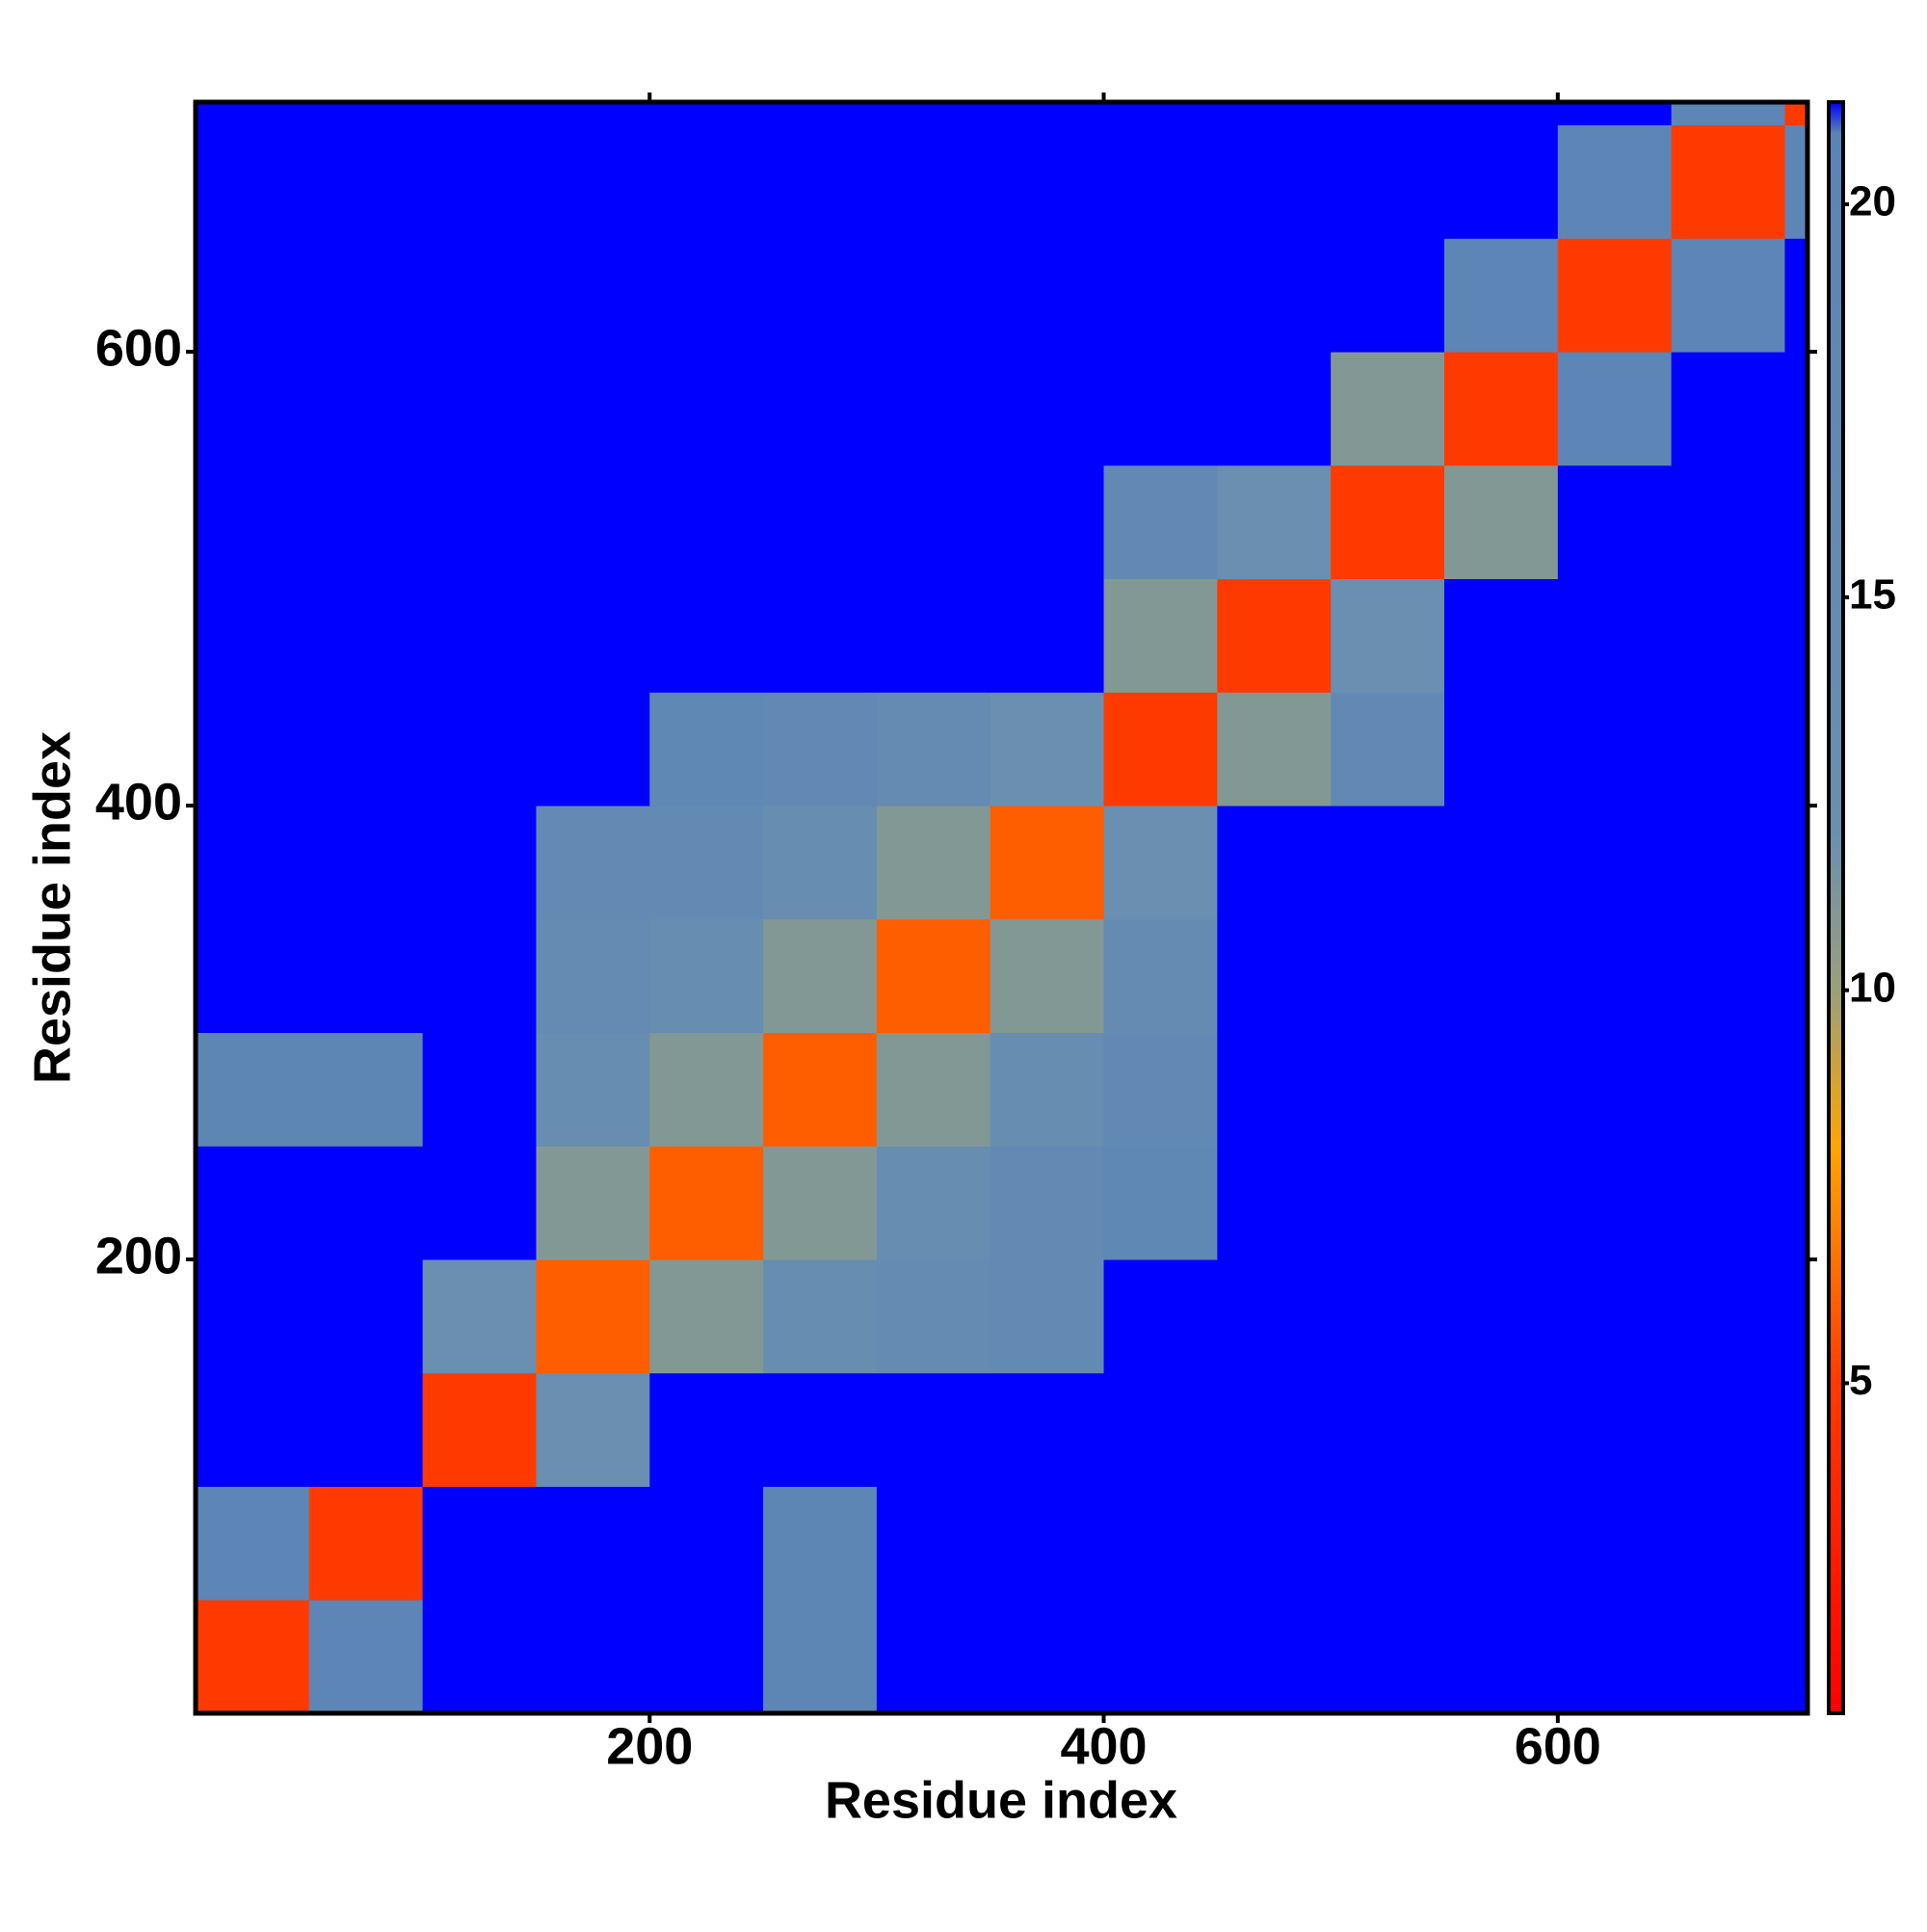 The width and height of the screenshot is (1927, 1932). Describe the element at coordinates (1873, 987) in the screenshot. I see `colorbar-tick-label: 10` at that location.